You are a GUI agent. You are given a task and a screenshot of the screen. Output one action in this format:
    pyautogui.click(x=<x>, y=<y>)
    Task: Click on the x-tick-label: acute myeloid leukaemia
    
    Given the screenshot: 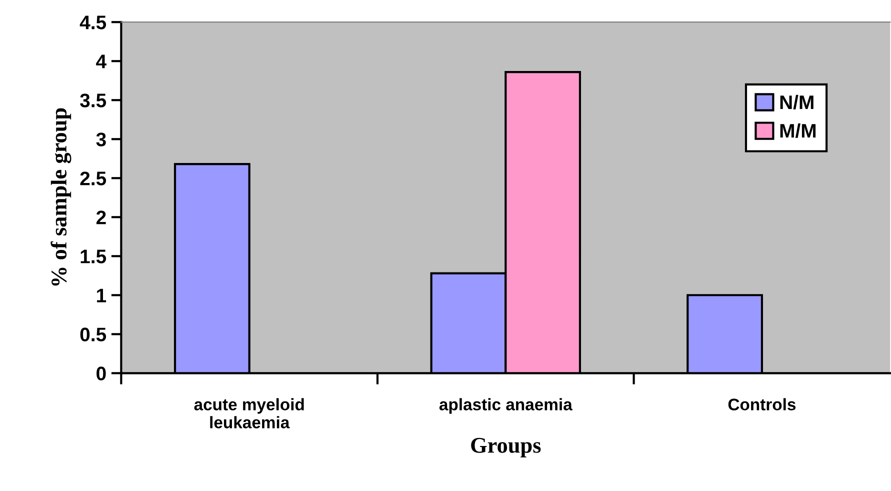 What is the action you would take?
    pyautogui.click(x=249, y=413)
    